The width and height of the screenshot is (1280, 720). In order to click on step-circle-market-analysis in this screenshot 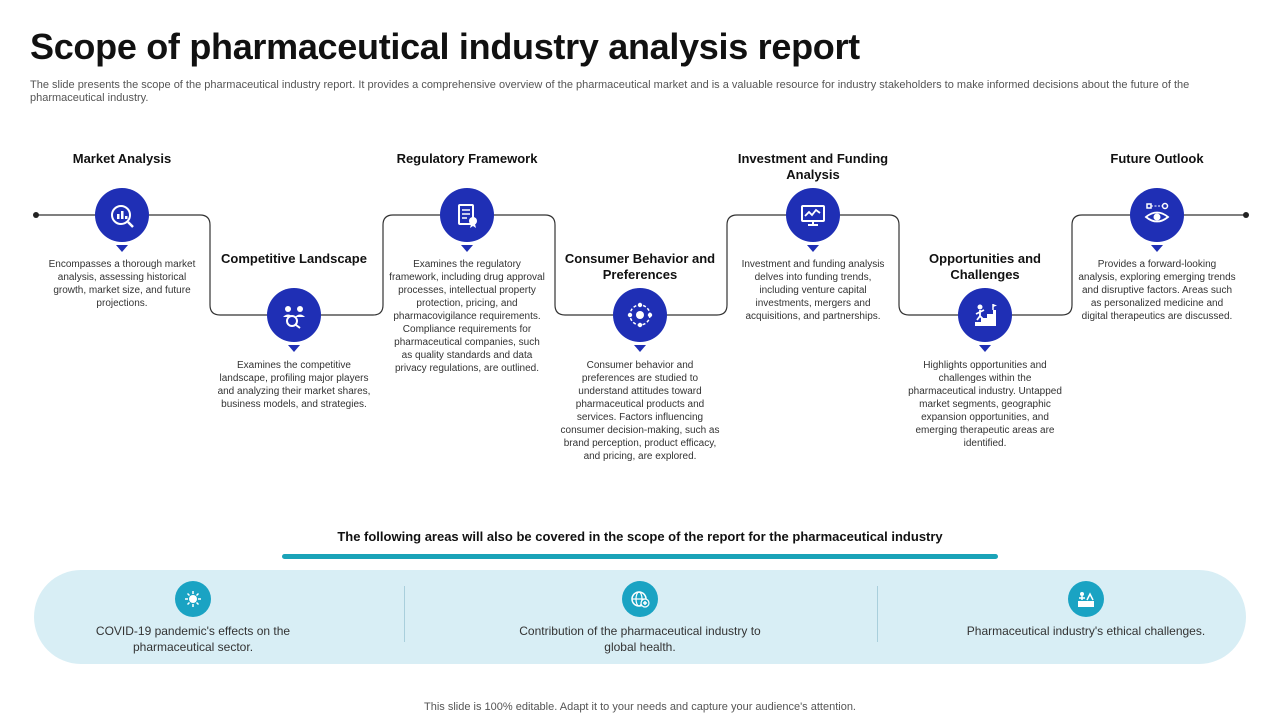, I will do `click(122, 215)`.